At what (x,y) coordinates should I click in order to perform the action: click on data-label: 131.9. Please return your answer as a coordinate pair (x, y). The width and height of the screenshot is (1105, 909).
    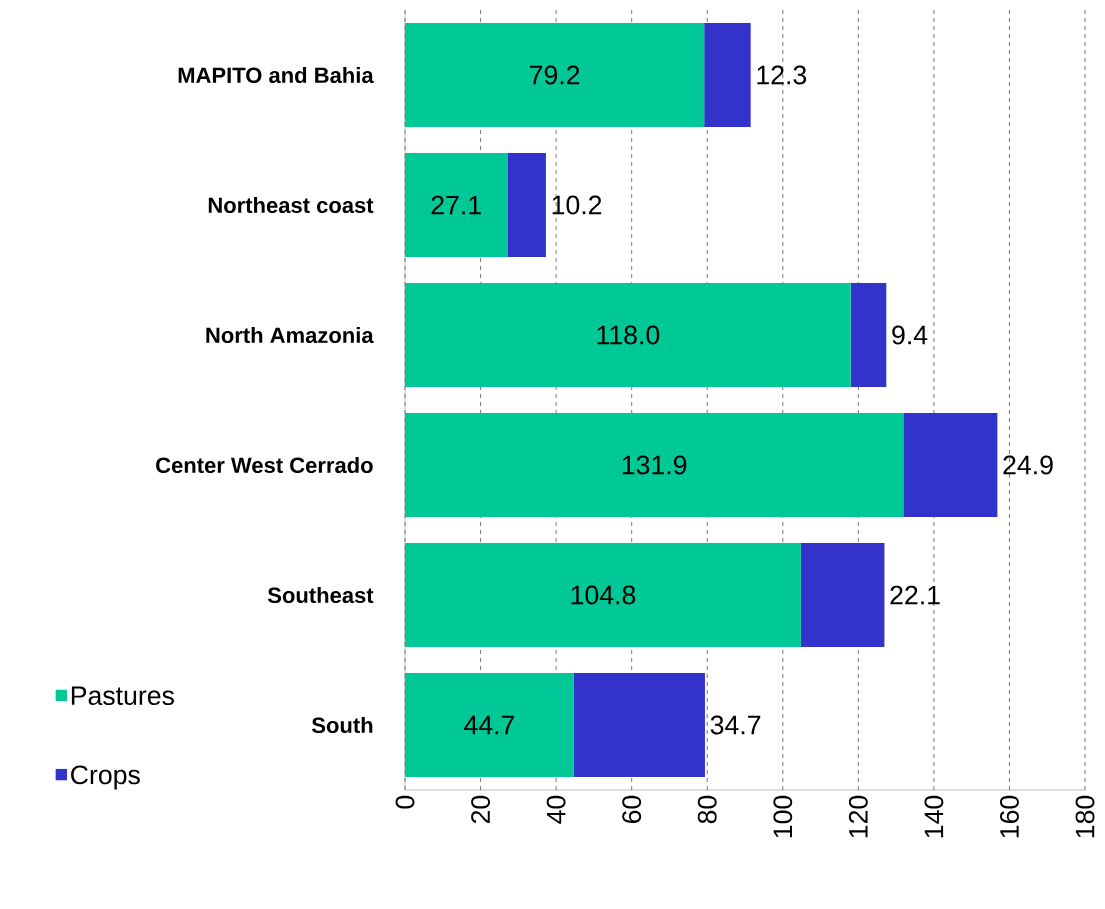
    Looking at the image, I should click on (654, 465).